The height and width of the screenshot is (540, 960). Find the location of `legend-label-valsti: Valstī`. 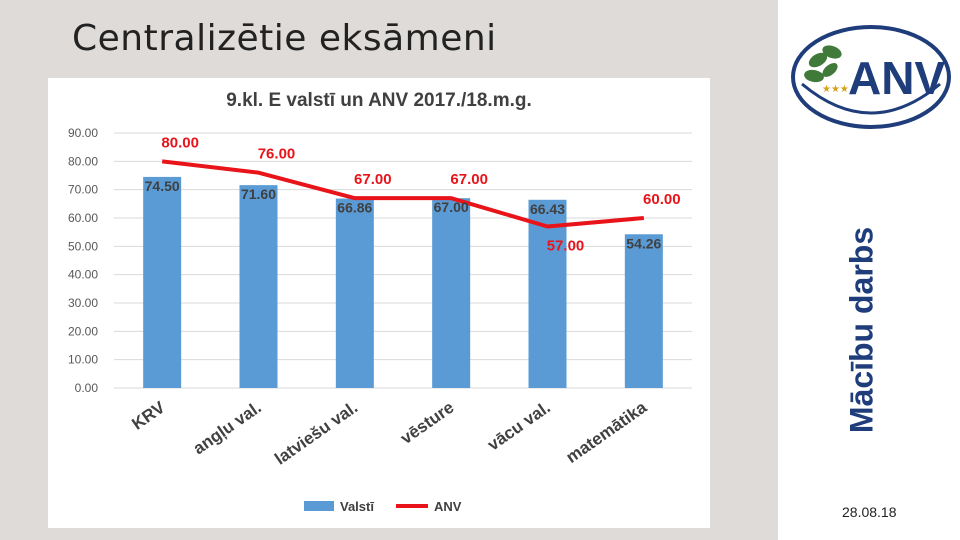

legend-label-valsti: Valstī is located at coordinates (357, 506).